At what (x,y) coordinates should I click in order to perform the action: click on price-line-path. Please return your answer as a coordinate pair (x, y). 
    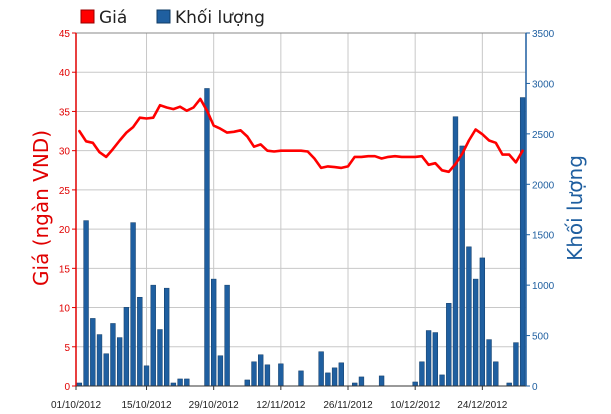
    Looking at the image, I should click on (301, 135).